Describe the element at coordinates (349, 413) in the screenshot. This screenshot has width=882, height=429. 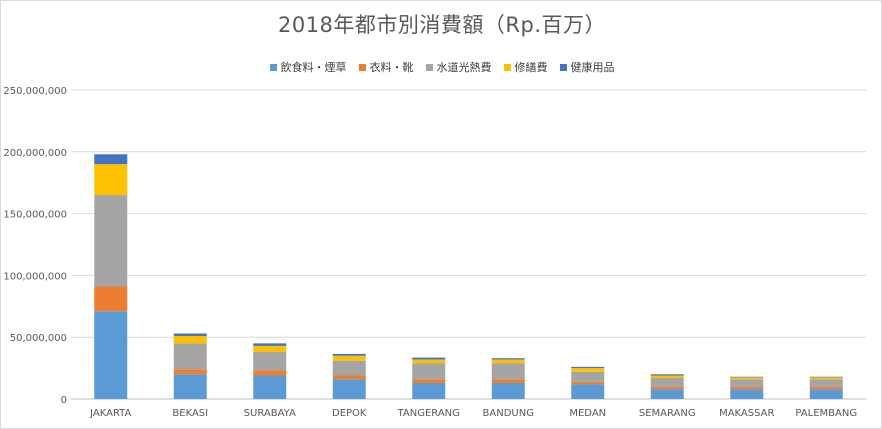
I see `x-tick-label: DEPOK` at that location.